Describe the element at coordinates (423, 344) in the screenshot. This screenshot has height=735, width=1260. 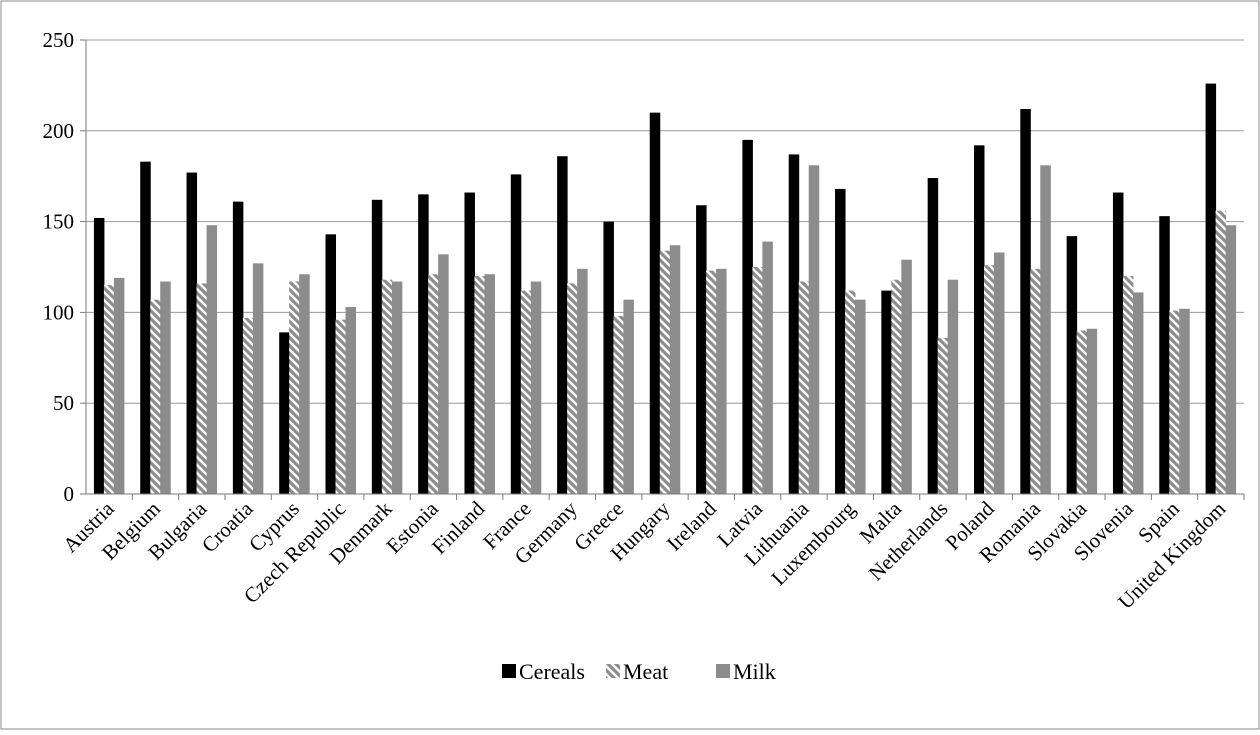
I see `bar-cereals-estonia` at that location.